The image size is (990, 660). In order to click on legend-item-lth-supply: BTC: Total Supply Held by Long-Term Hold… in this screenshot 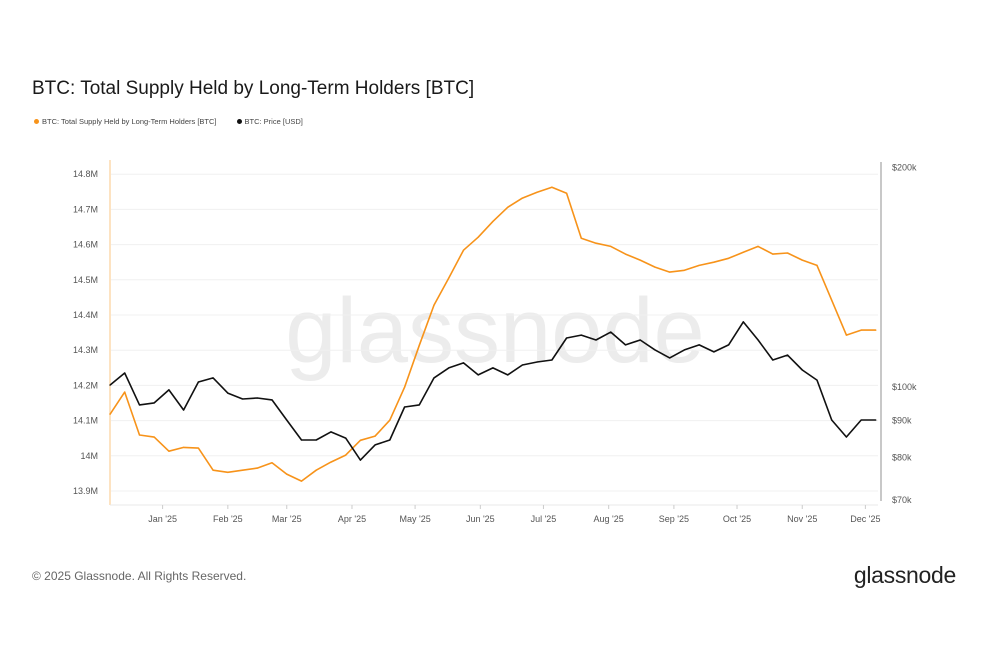, I will do `click(125, 121)`.